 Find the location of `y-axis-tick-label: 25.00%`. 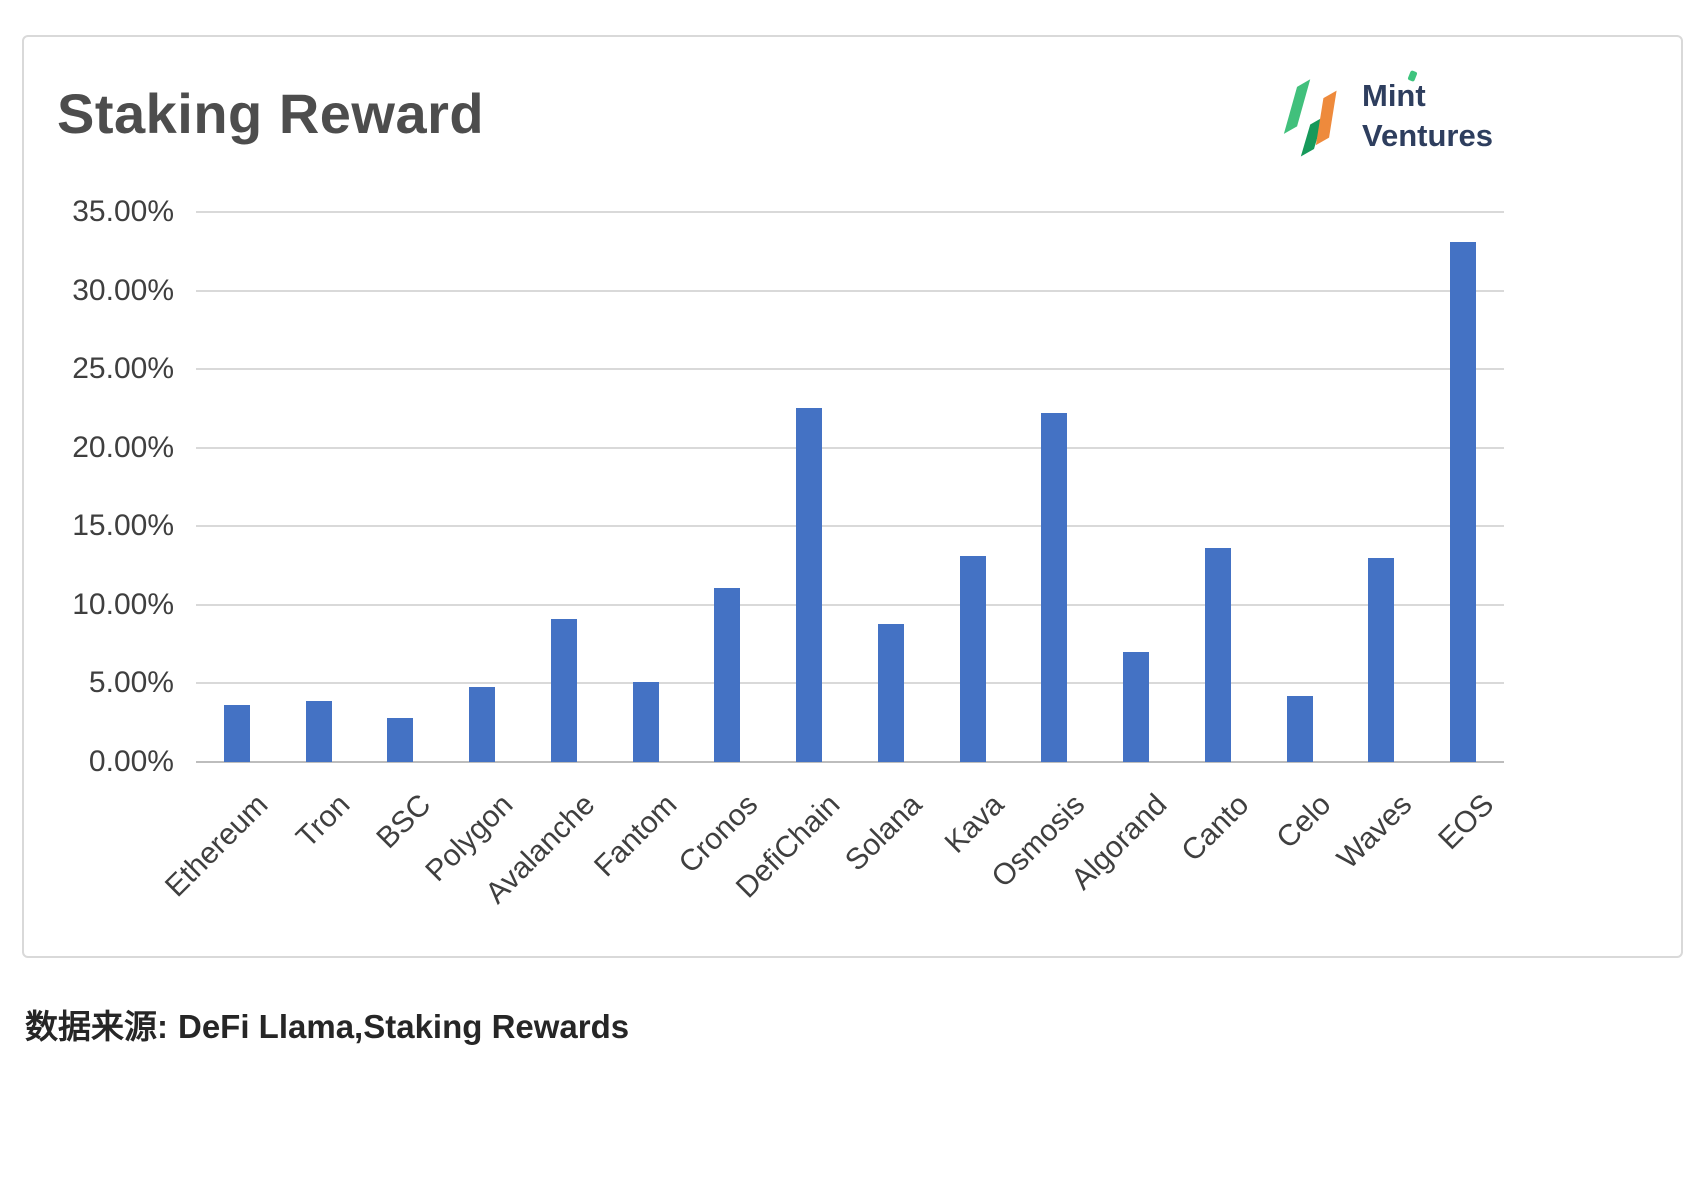

y-axis-tick-label: 25.00% is located at coordinates (123, 369).